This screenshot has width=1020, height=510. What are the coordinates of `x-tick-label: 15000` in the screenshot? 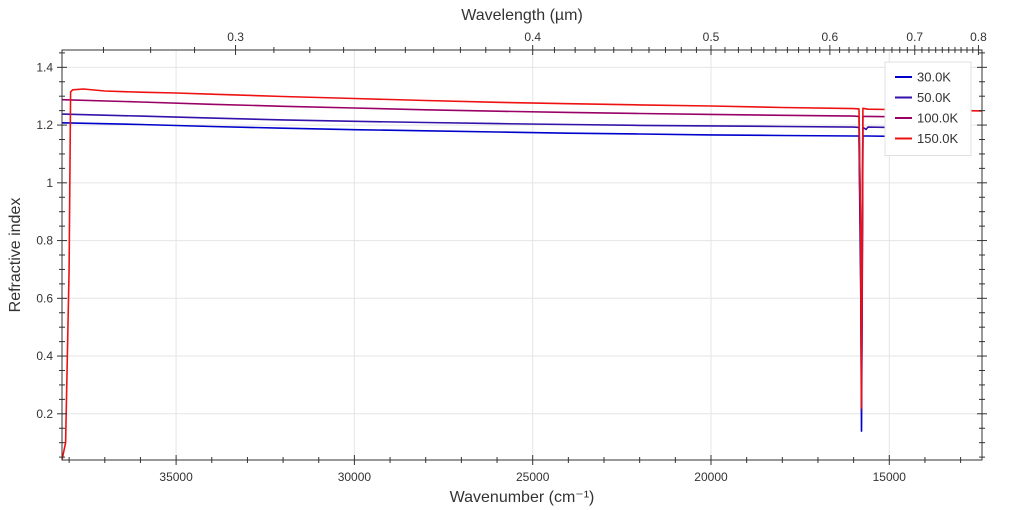 It's located at (890, 477).